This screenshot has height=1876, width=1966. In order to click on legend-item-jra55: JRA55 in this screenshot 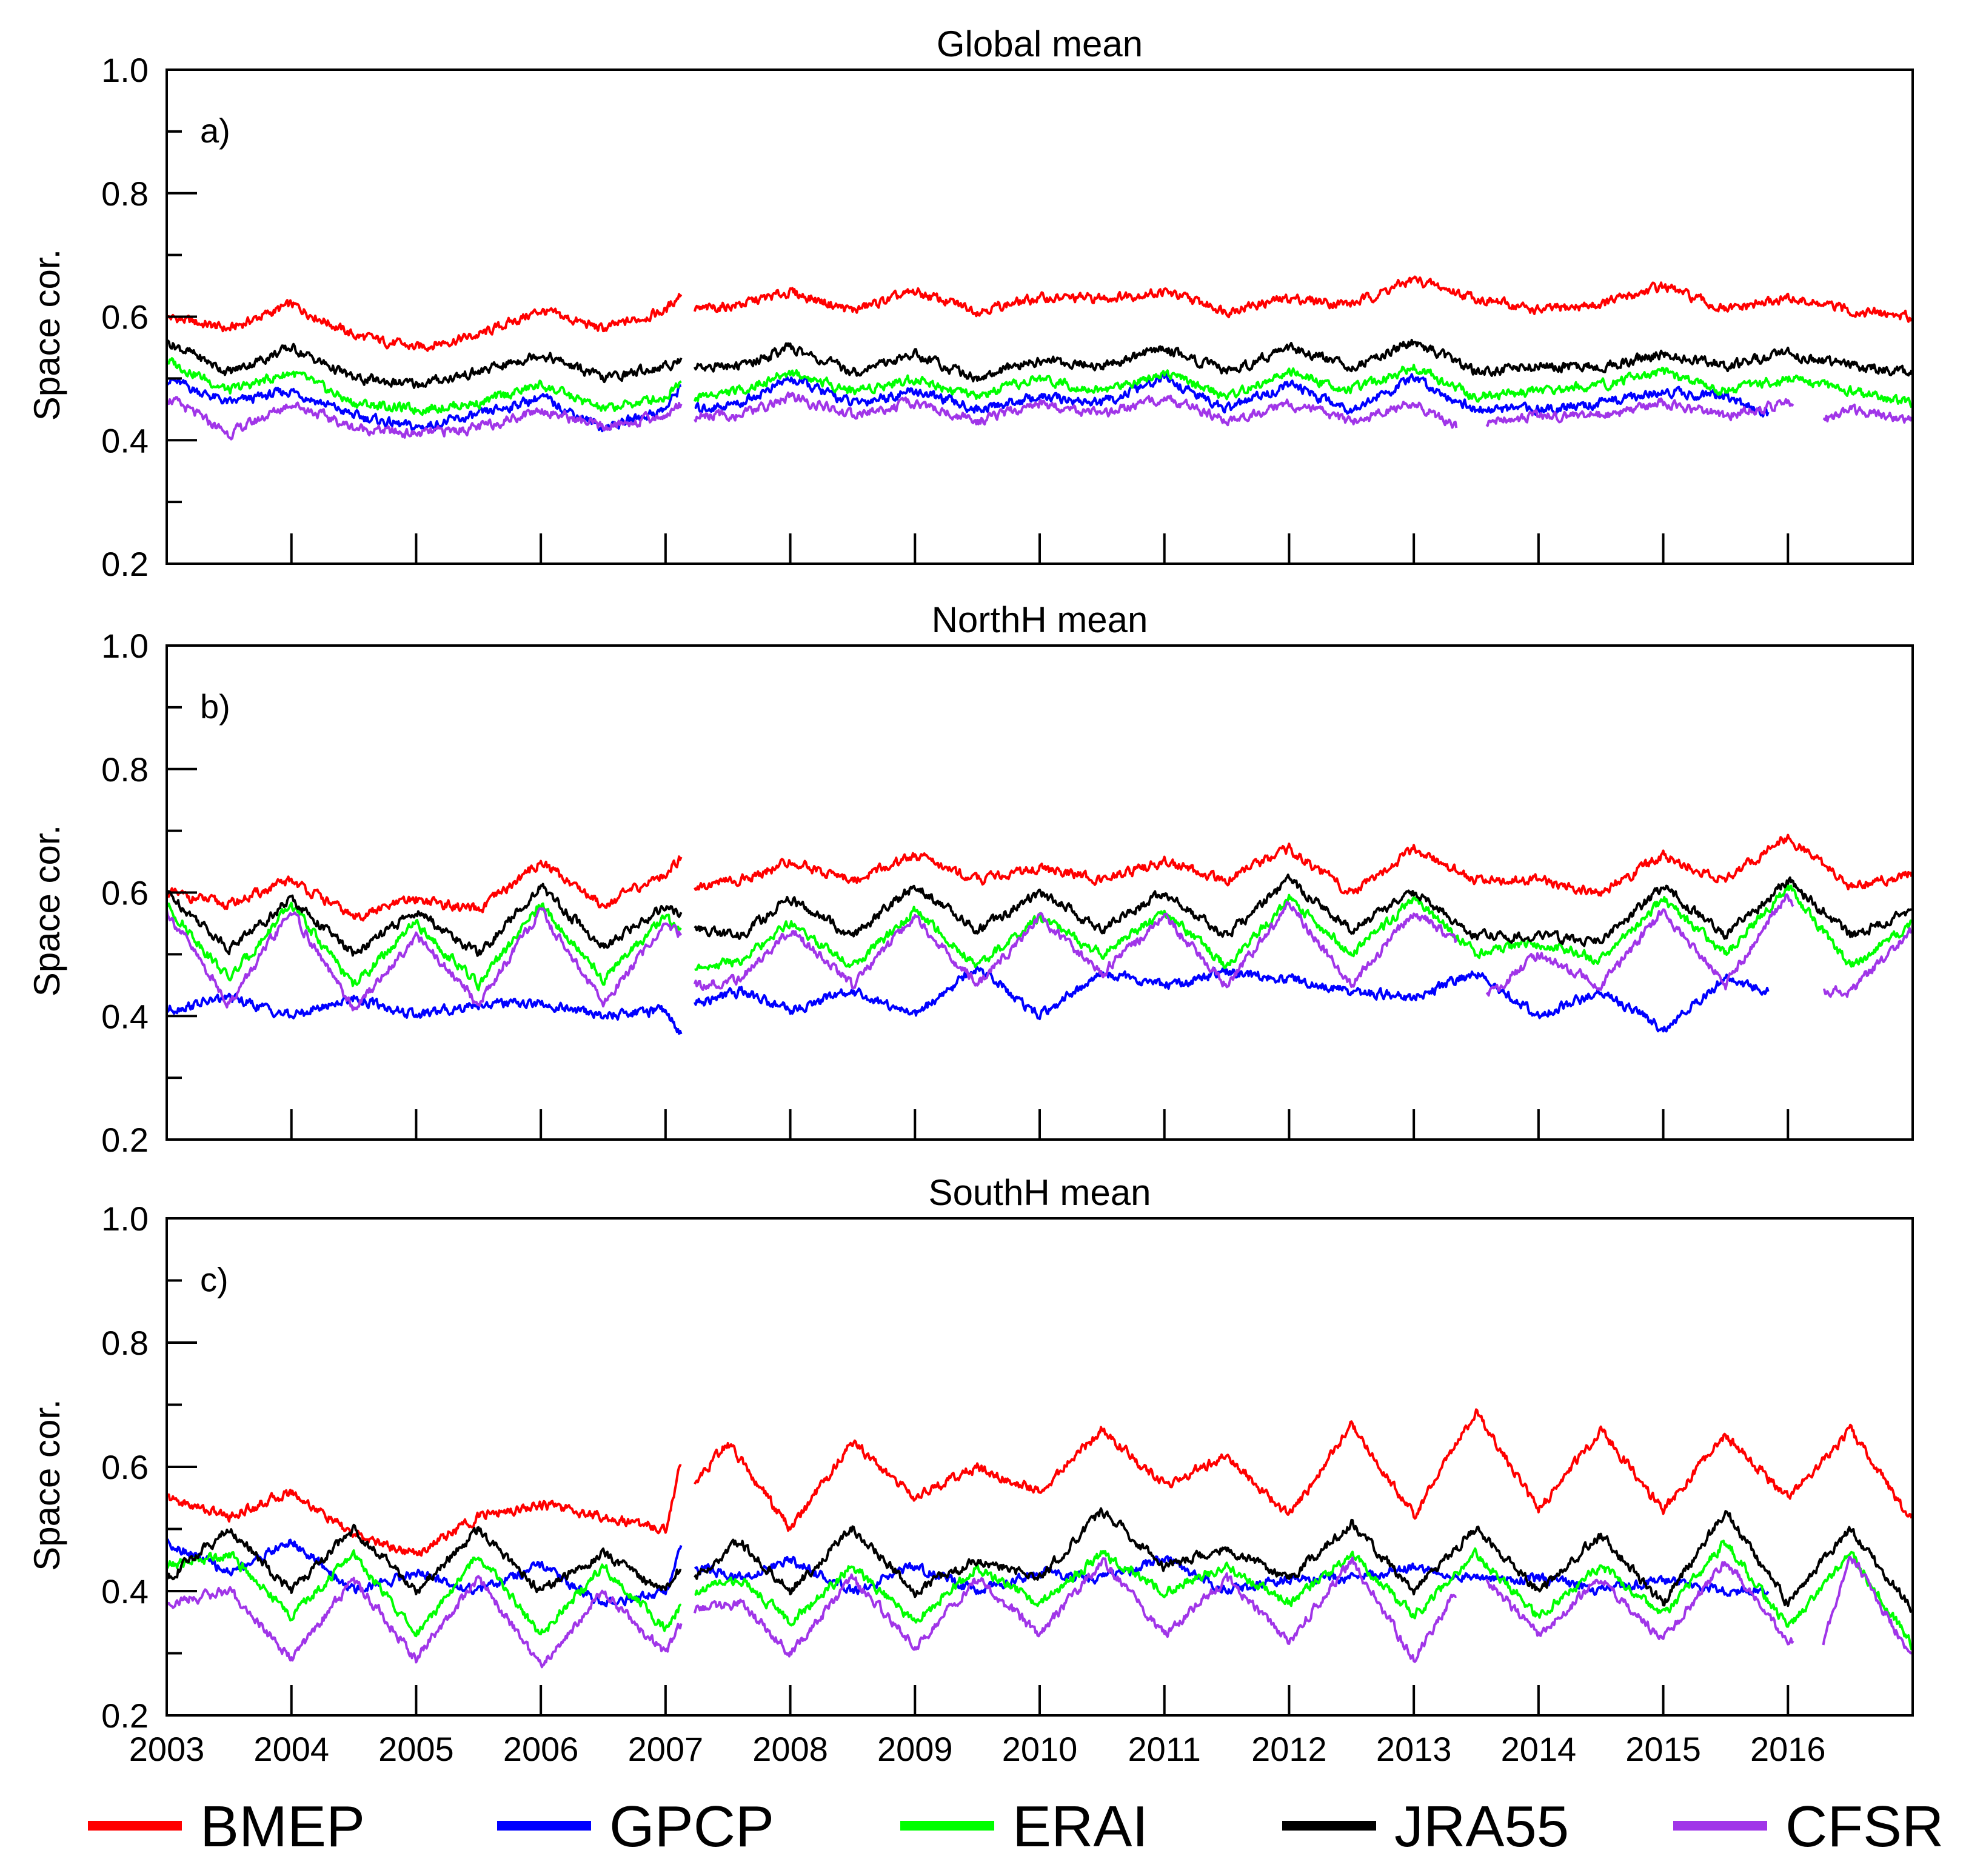, I will do `click(1426, 1827)`.